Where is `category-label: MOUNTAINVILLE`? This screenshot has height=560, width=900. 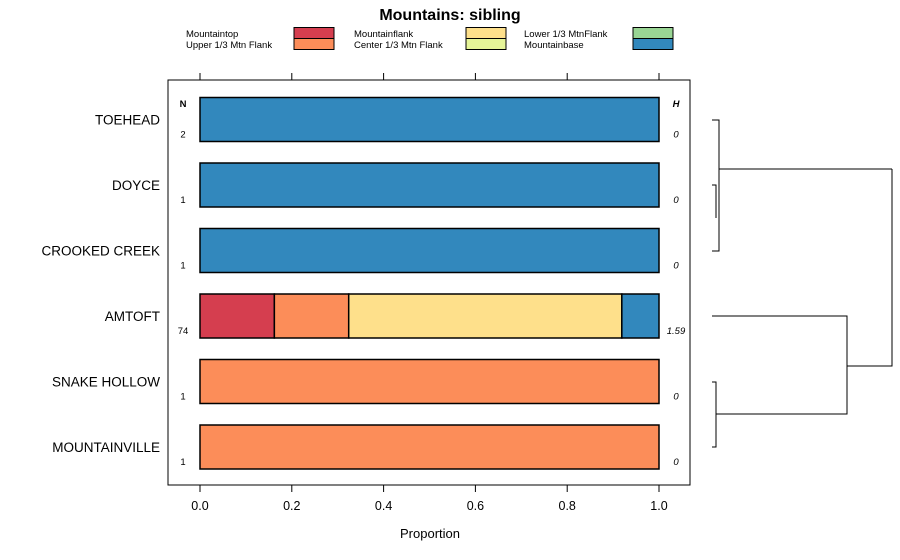
category-label: MOUNTAINVILLE is located at coordinates (106, 447).